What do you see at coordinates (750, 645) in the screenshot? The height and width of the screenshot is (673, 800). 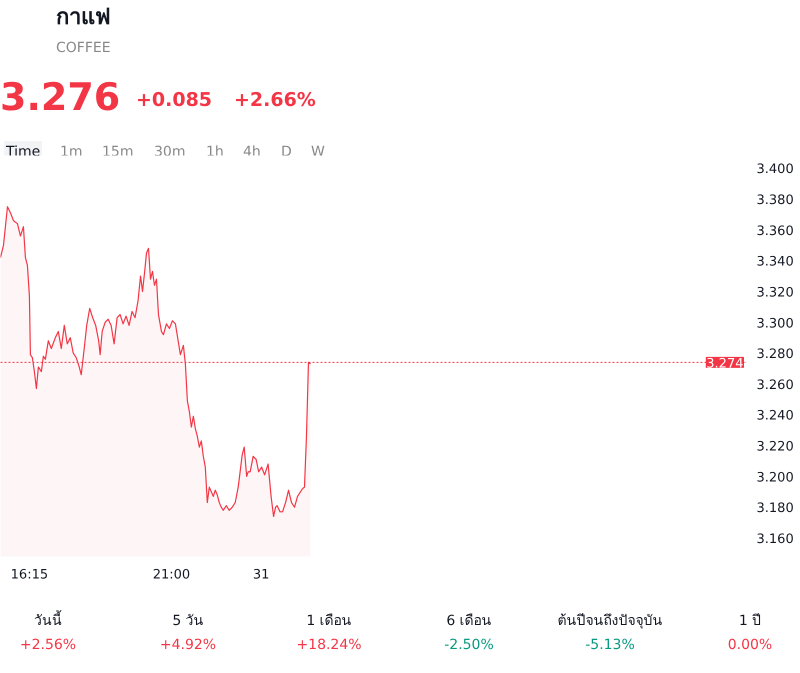 I see `text: 0.00%` at bounding box center [750, 645].